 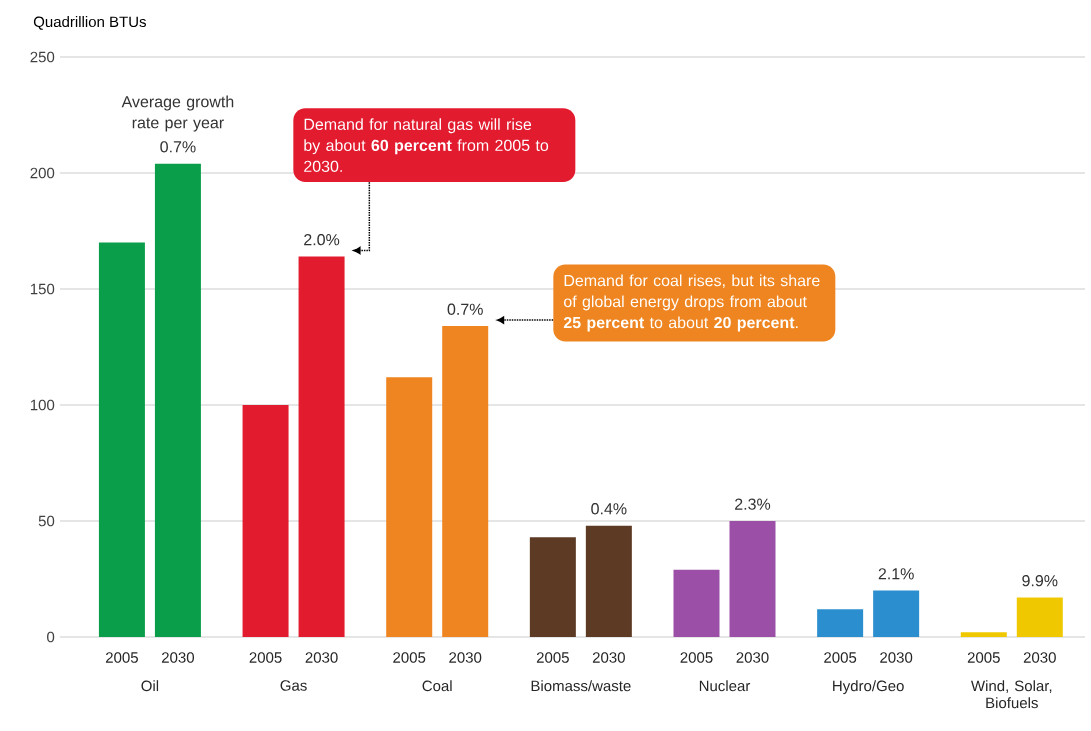 I want to click on x-tick-label: Biomass/waste, so click(x=581, y=686).